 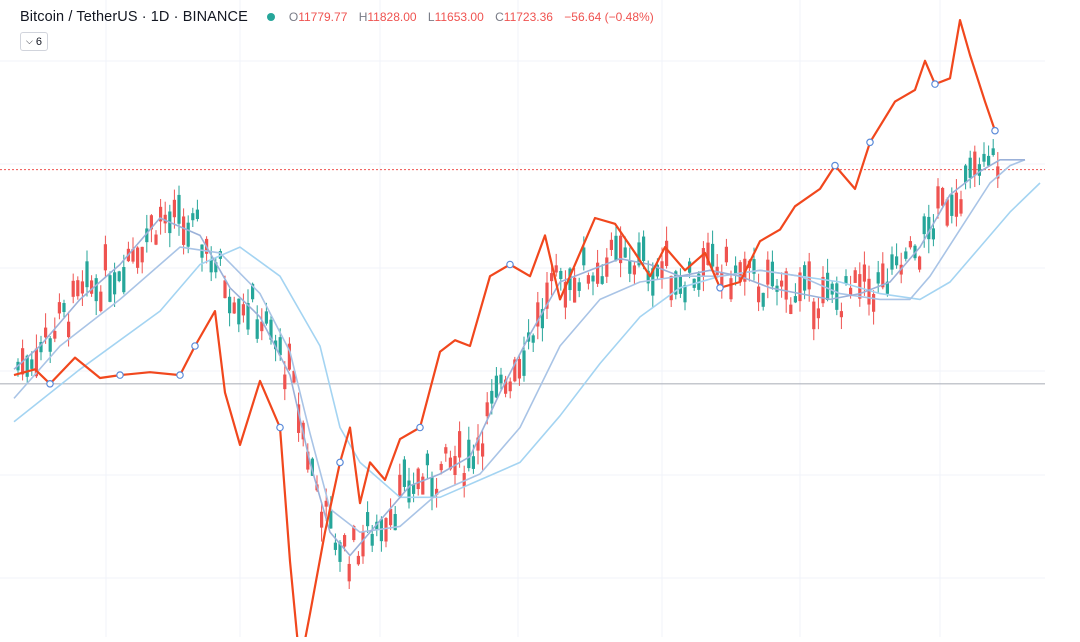 What do you see at coordinates (270, 17) in the screenshot?
I see `market-status-icon` at bounding box center [270, 17].